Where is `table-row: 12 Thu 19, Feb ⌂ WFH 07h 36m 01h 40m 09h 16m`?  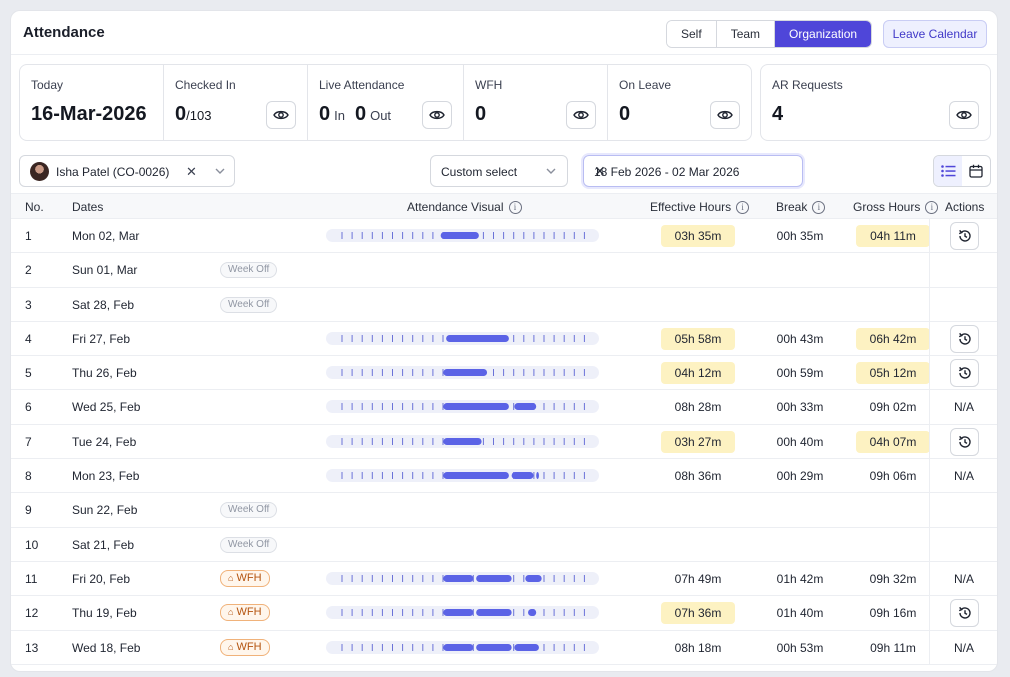 table-row: 12 Thu 19, Feb ⌂ WFH 07h 36m 01h 40m 09h 16m is located at coordinates (504, 613).